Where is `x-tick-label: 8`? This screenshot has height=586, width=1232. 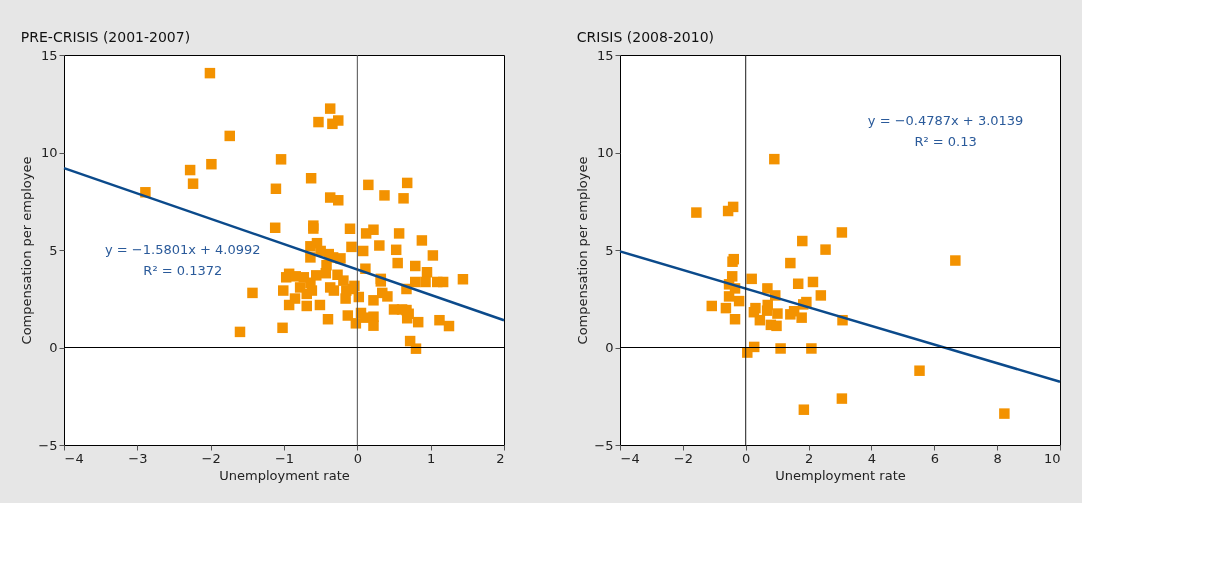 x-tick-label: 8 is located at coordinates (997, 458).